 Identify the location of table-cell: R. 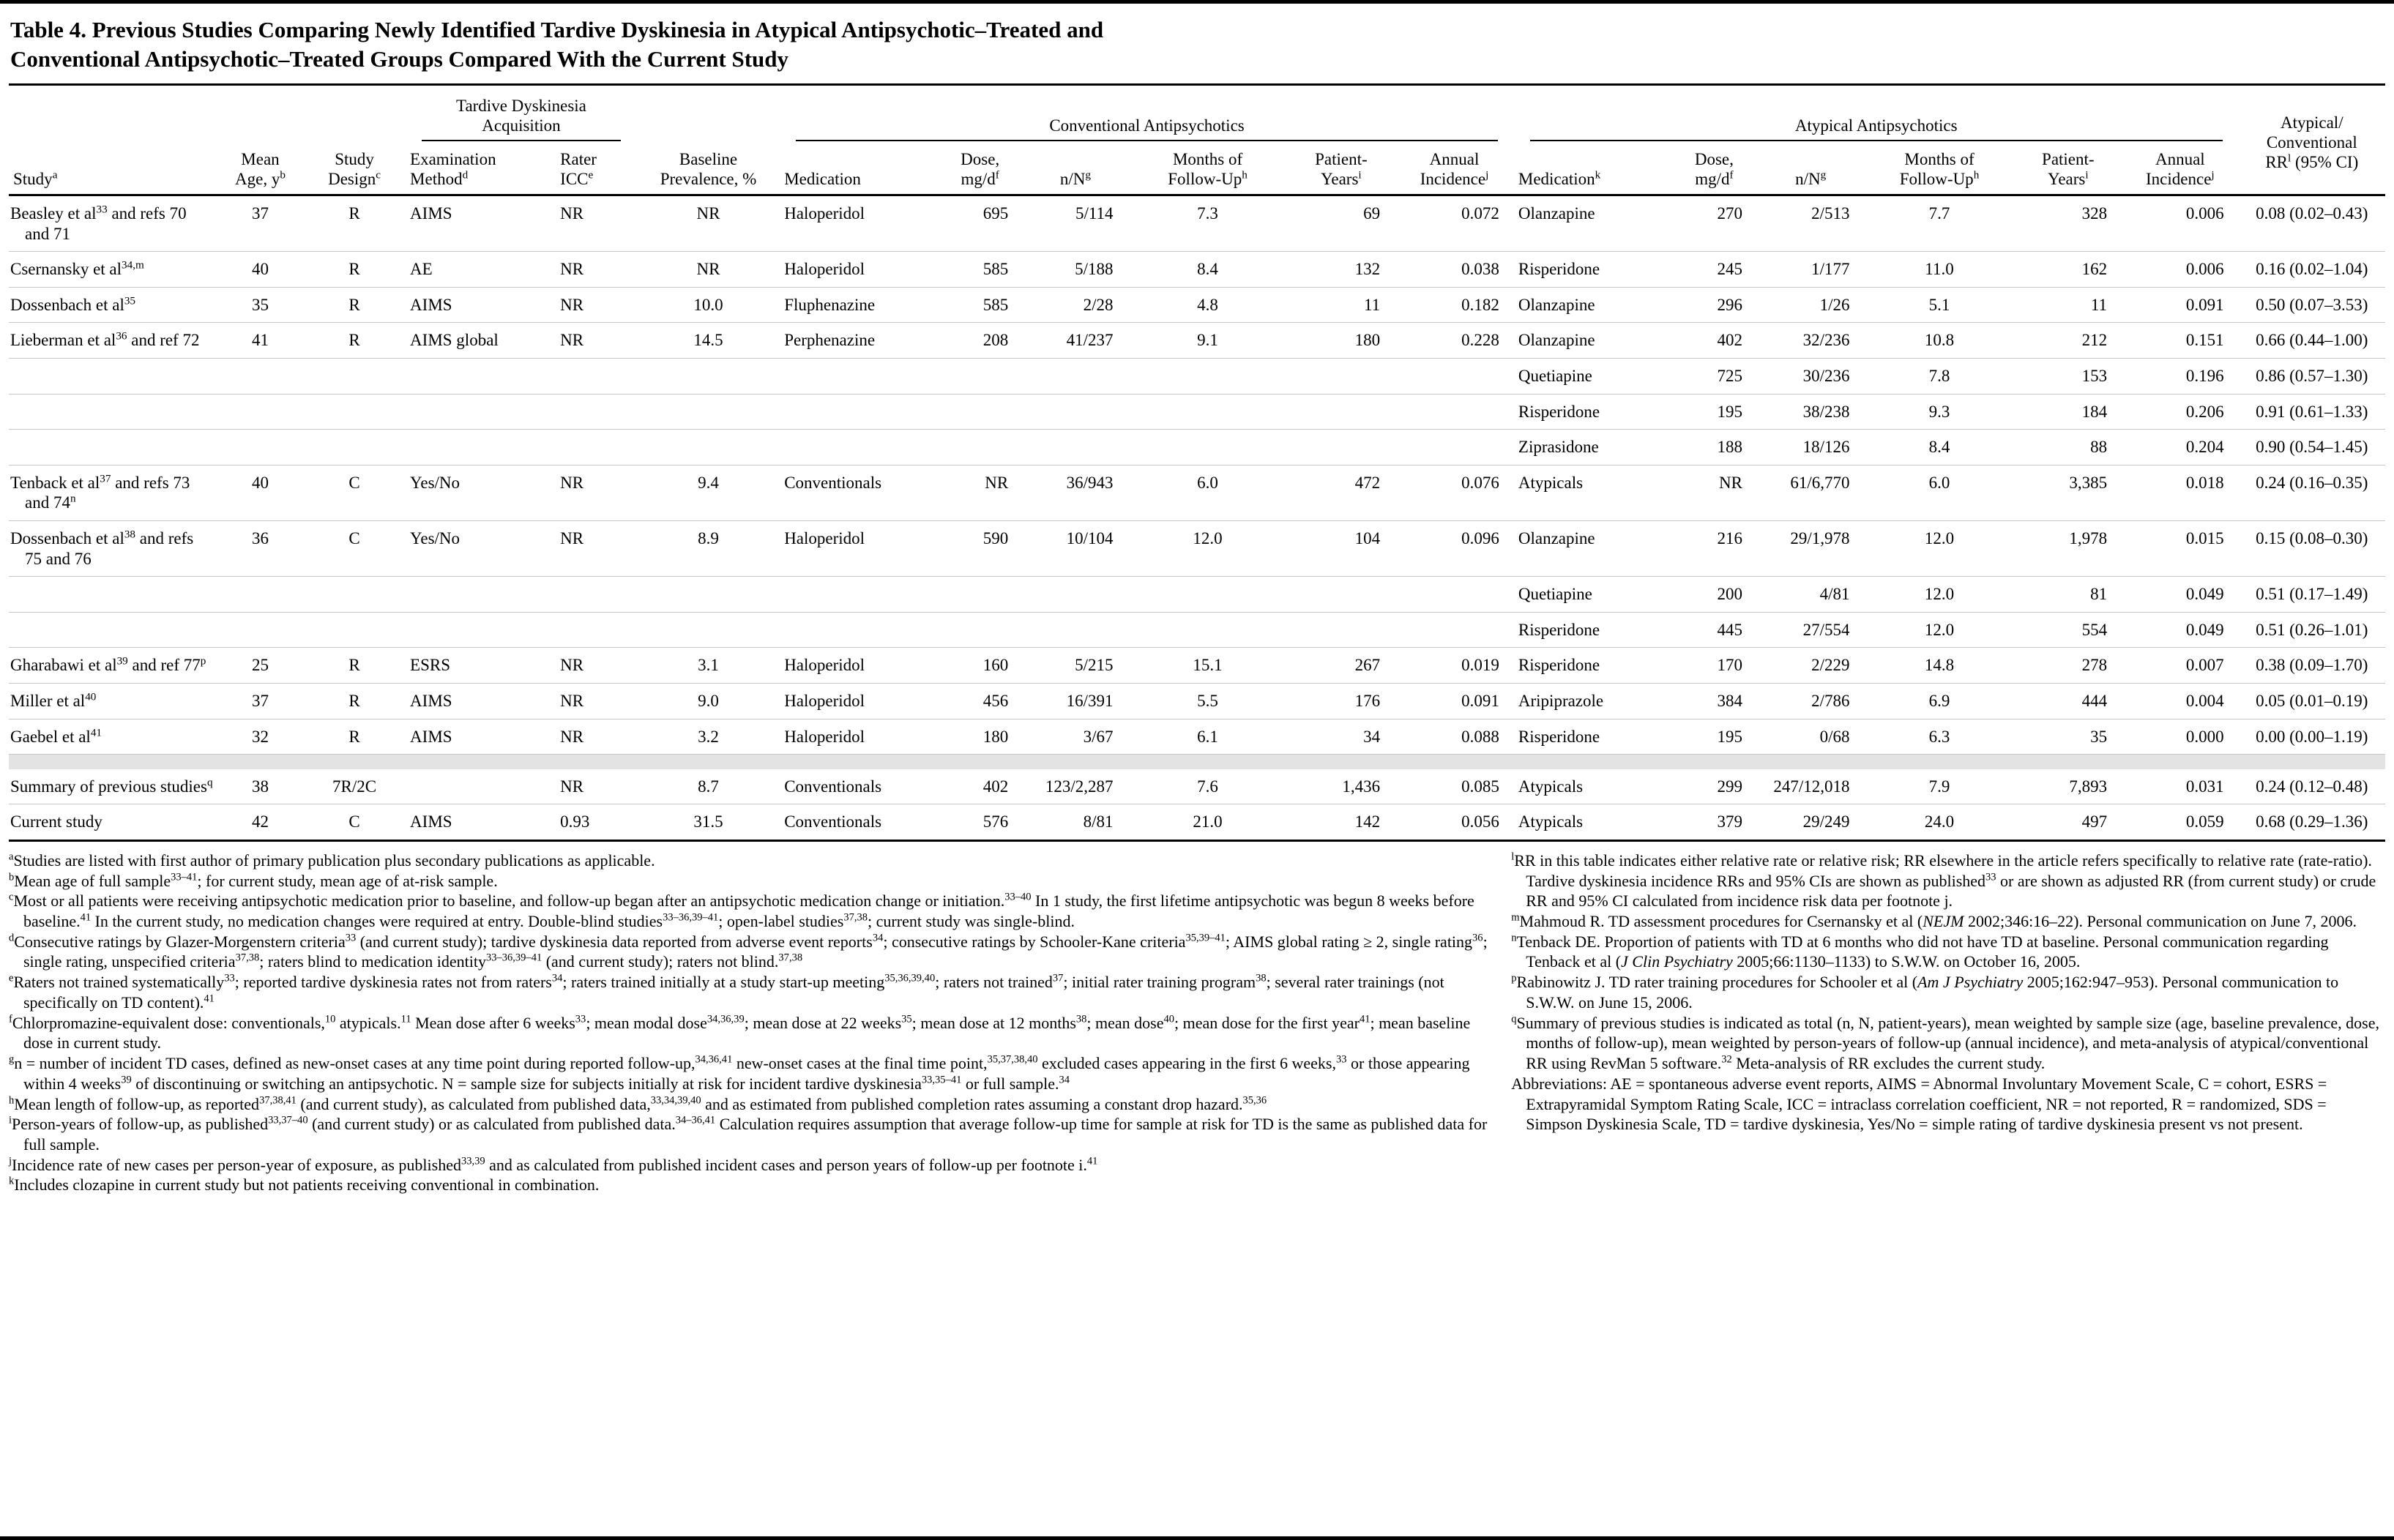
(354, 269).